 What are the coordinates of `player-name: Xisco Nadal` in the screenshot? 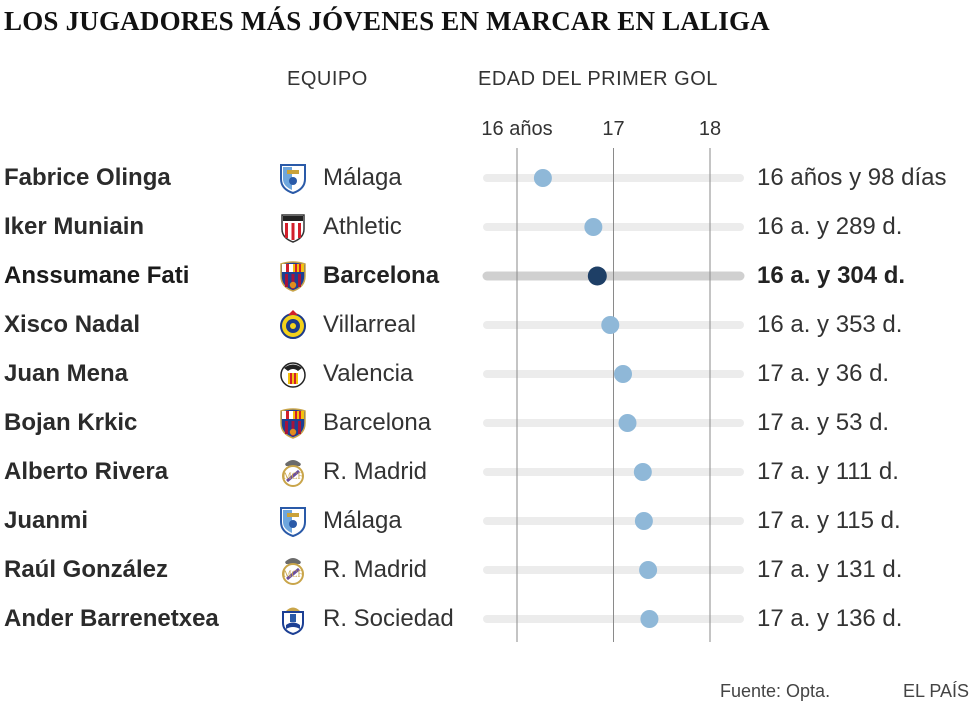 It's located at (72, 324).